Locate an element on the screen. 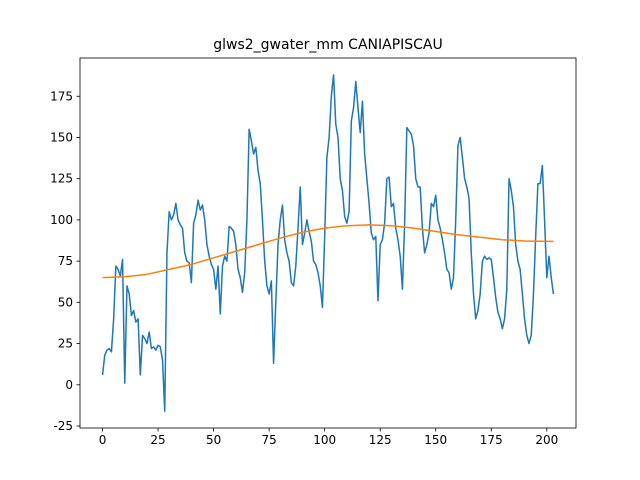  x-tick-label: 50 is located at coordinates (213, 440).